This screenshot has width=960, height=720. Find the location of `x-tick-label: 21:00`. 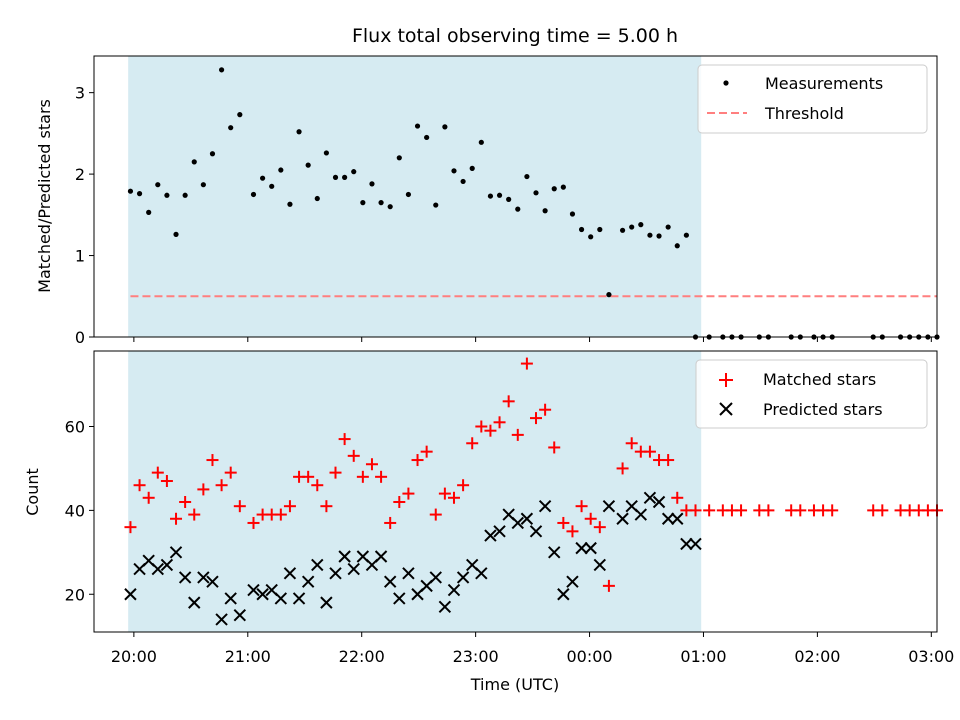

x-tick-label: 21:00 is located at coordinates (248, 656).